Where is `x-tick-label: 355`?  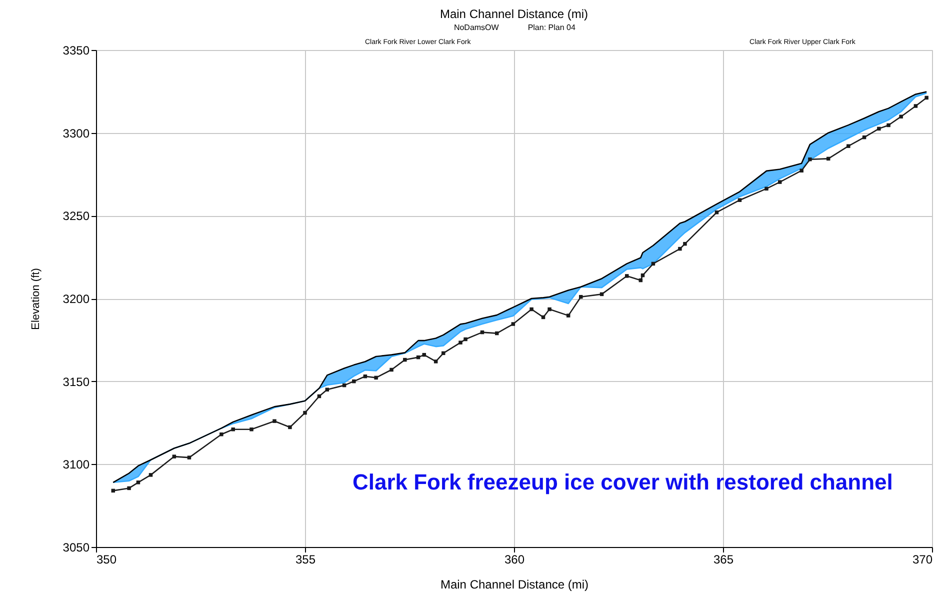
x-tick-label: 355 is located at coordinates (305, 559).